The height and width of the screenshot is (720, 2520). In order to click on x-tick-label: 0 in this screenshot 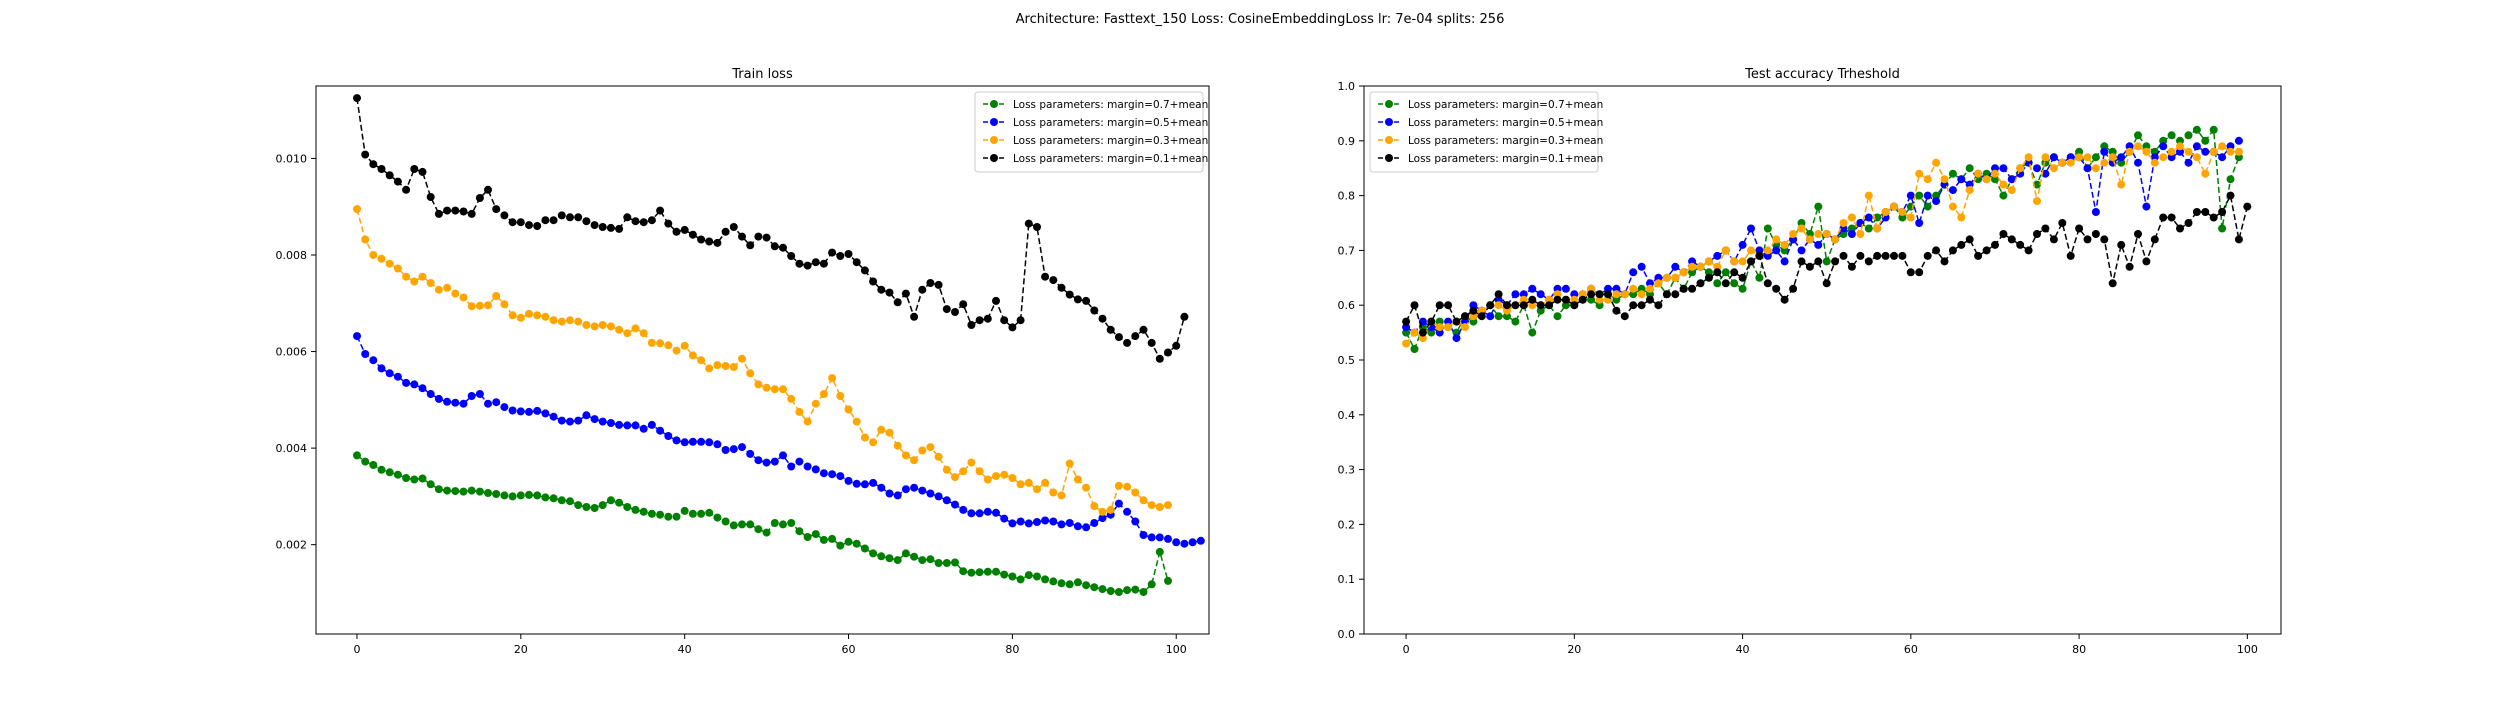, I will do `click(1406, 649)`.